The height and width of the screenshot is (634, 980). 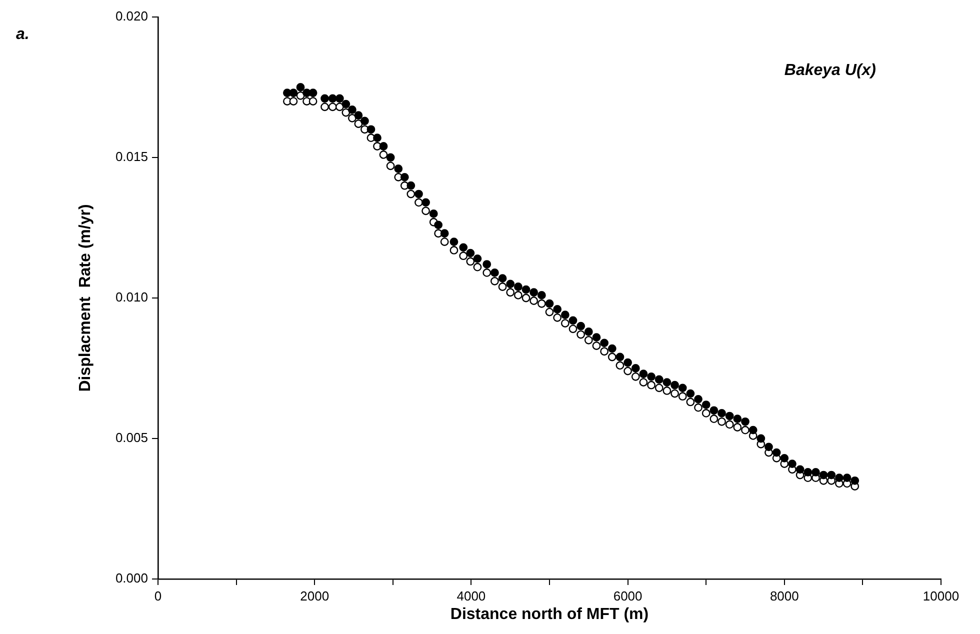 I want to click on x-tick-label: 4000, so click(x=471, y=596).